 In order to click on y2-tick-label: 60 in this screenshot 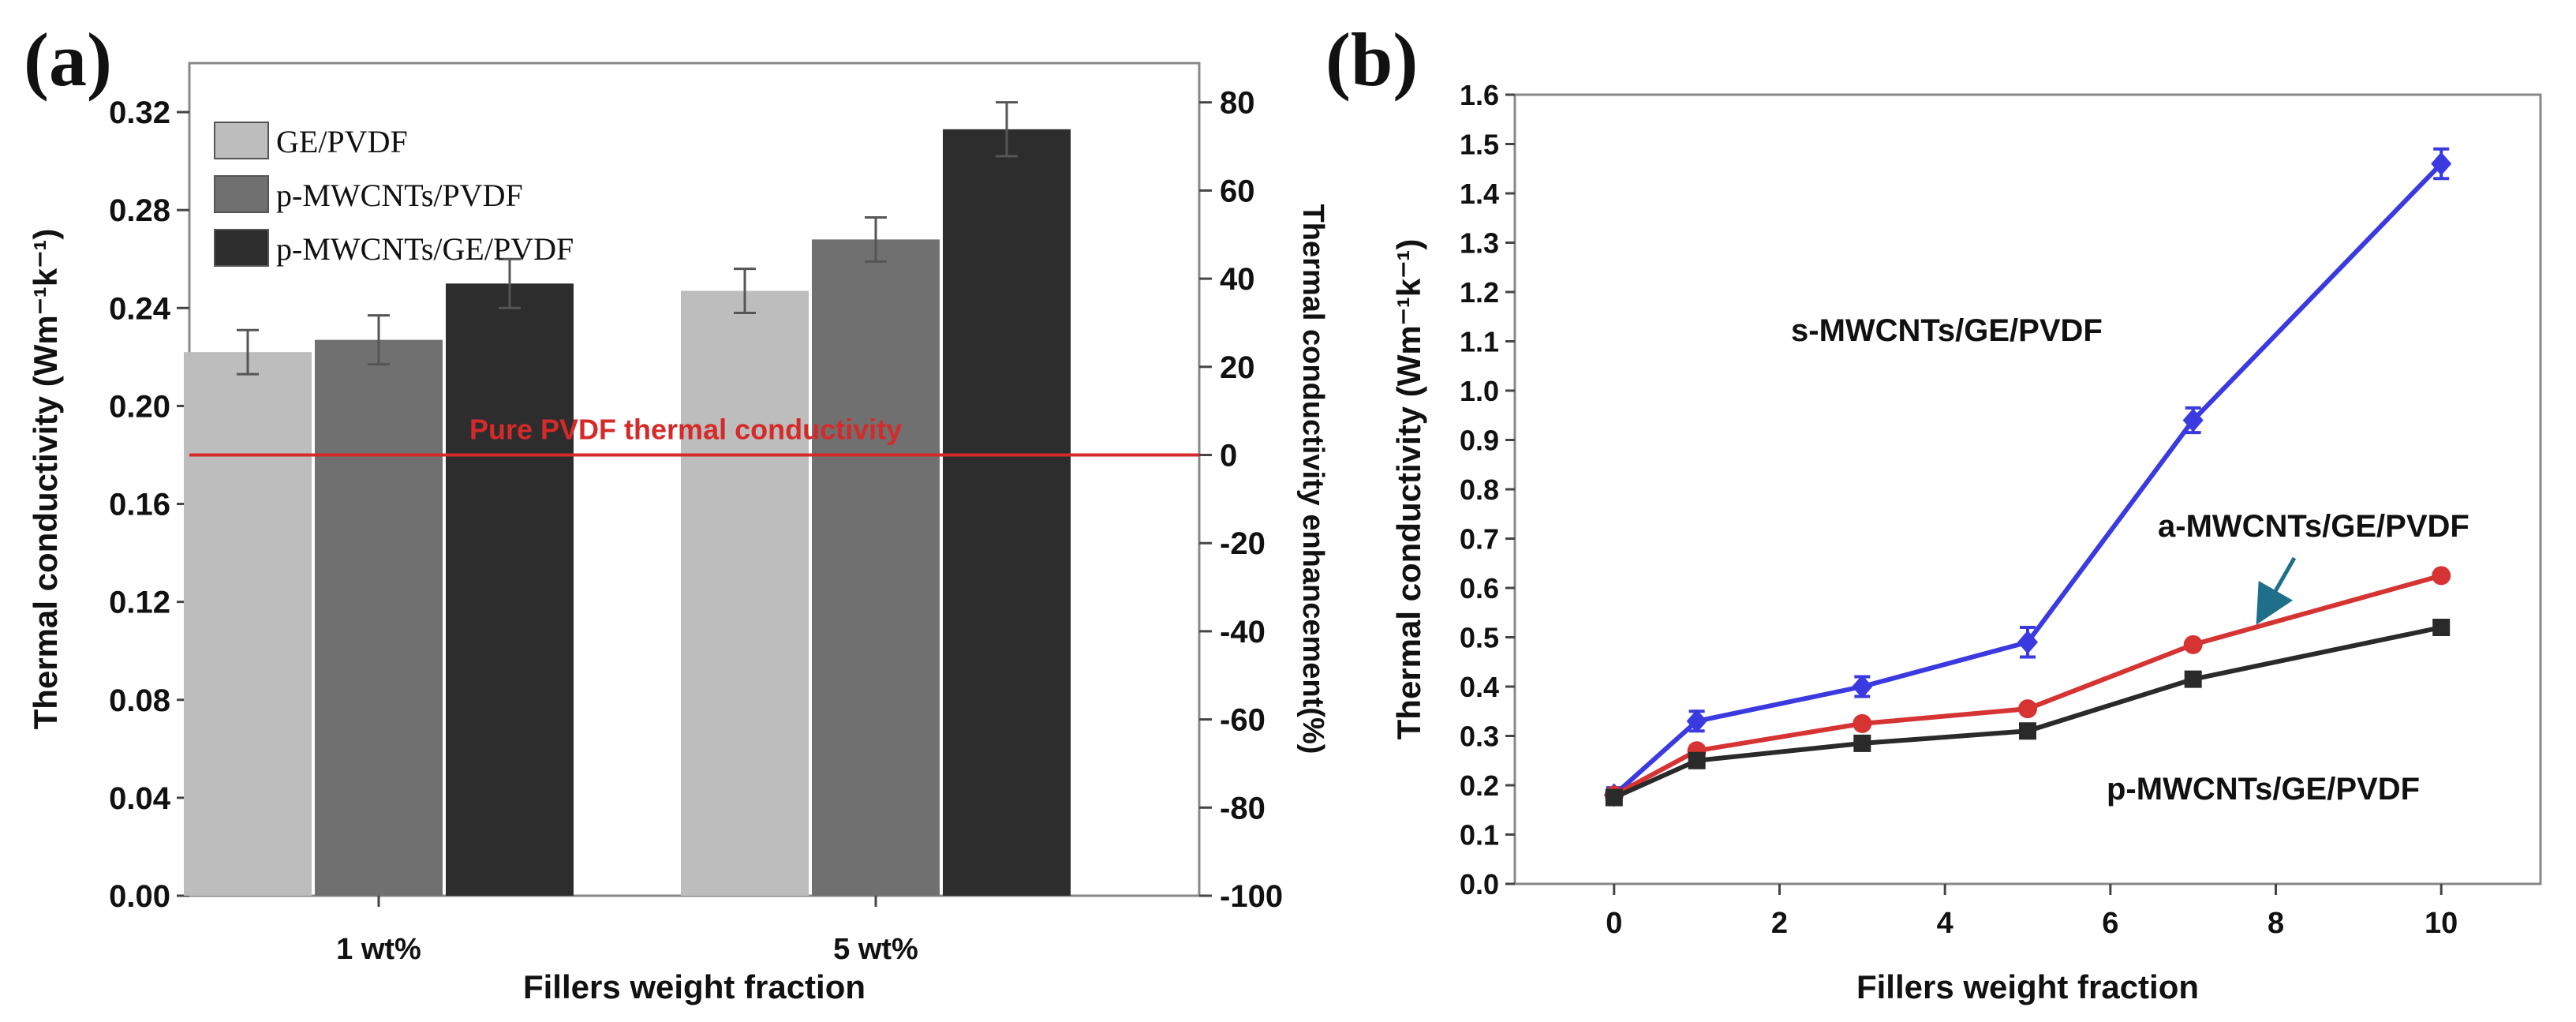, I will do `click(1237, 191)`.